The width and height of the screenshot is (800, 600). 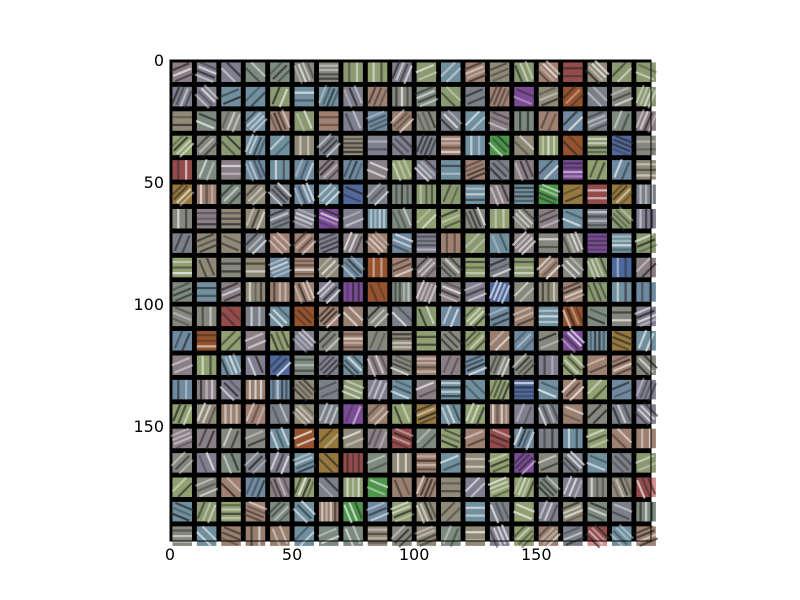 What do you see at coordinates (148, 426) in the screenshot?
I see `y-tick-label: 150` at bounding box center [148, 426].